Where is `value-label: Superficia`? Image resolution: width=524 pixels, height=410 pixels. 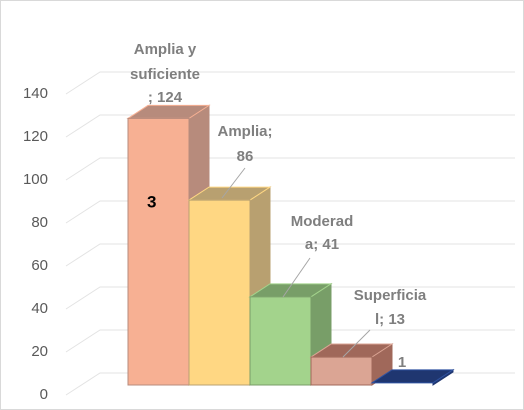 value-label: Superficia is located at coordinates (390, 295).